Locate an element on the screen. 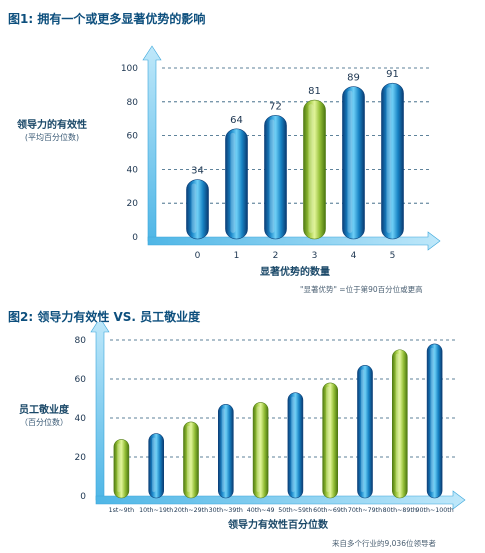 Image resolution: width=485 pixels, height=553 pixels. data-label: 64 is located at coordinates (236, 120).